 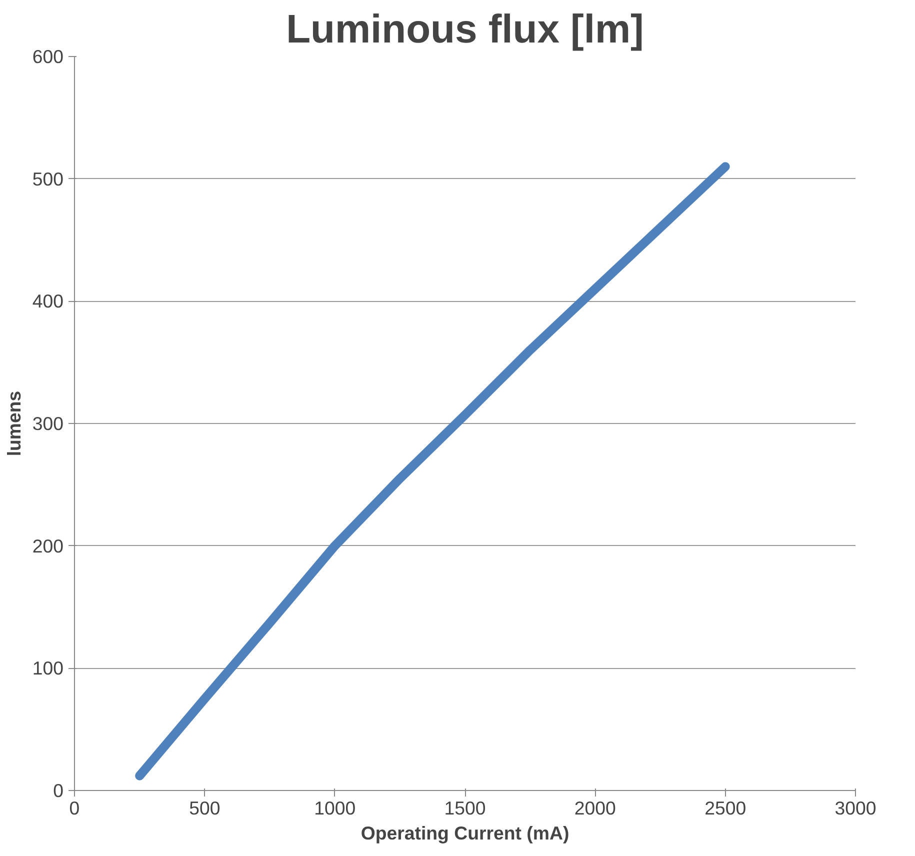 What do you see at coordinates (13, 423) in the screenshot?
I see `y-axis-title: lumens` at bounding box center [13, 423].